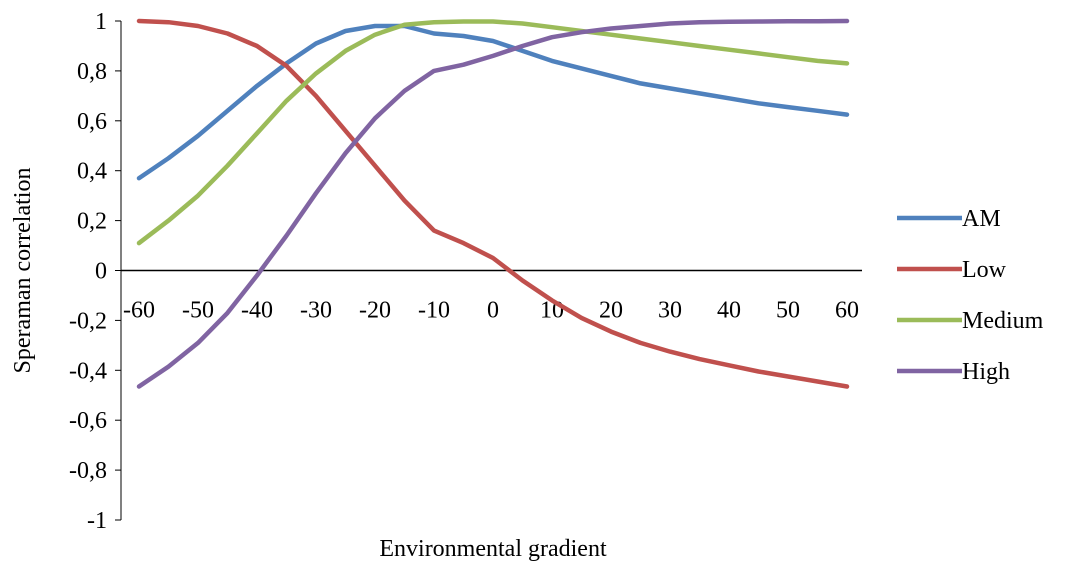 The image size is (1075, 568). I want to click on x-tick-label: -10, so click(434, 311).